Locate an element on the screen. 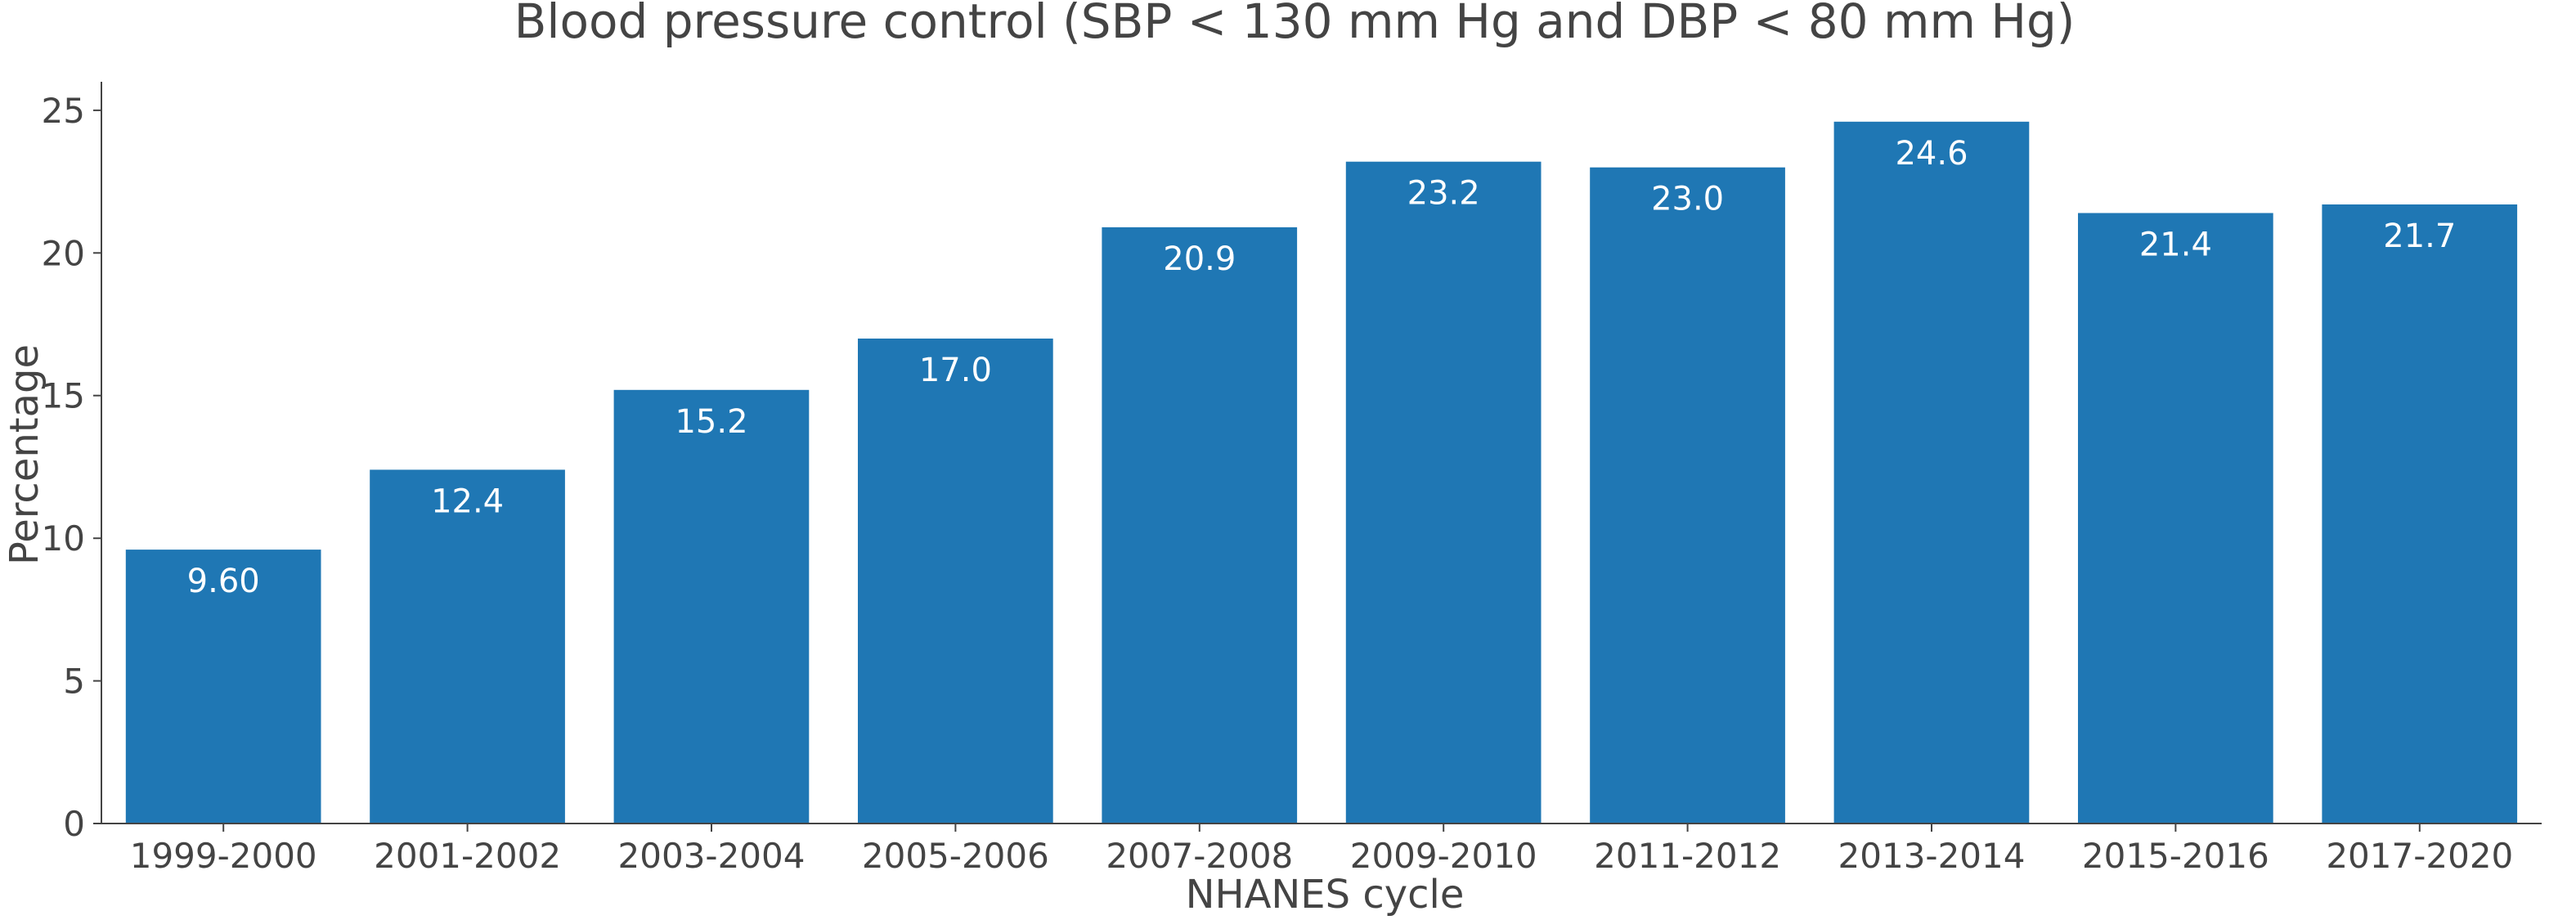  y-tick-label: 0 is located at coordinates (74, 824).